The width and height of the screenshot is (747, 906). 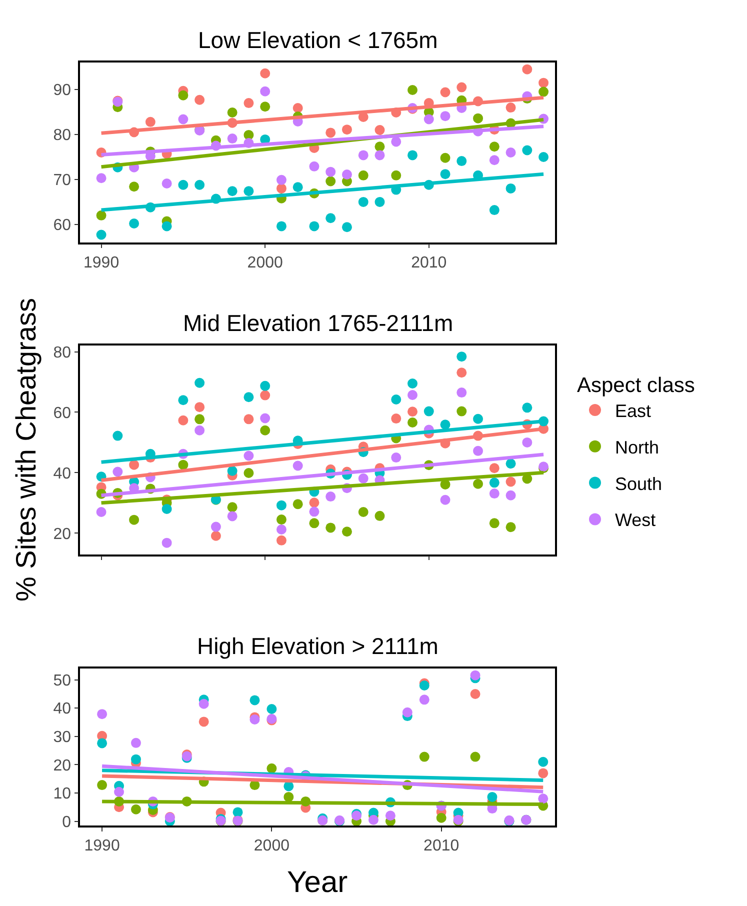 I want to click on legend-label: West, so click(x=635, y=520).